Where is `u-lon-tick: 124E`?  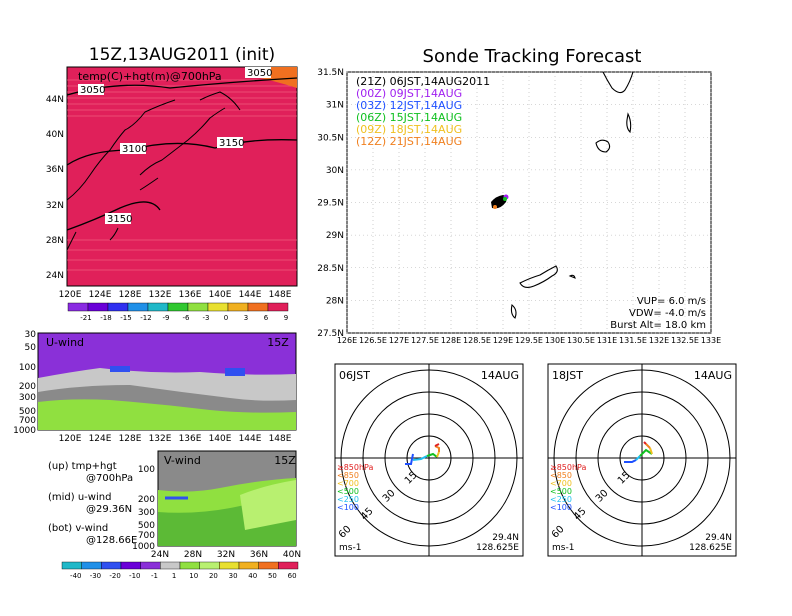
u-lon-tick: 124E is located at coordinates (100, 439).